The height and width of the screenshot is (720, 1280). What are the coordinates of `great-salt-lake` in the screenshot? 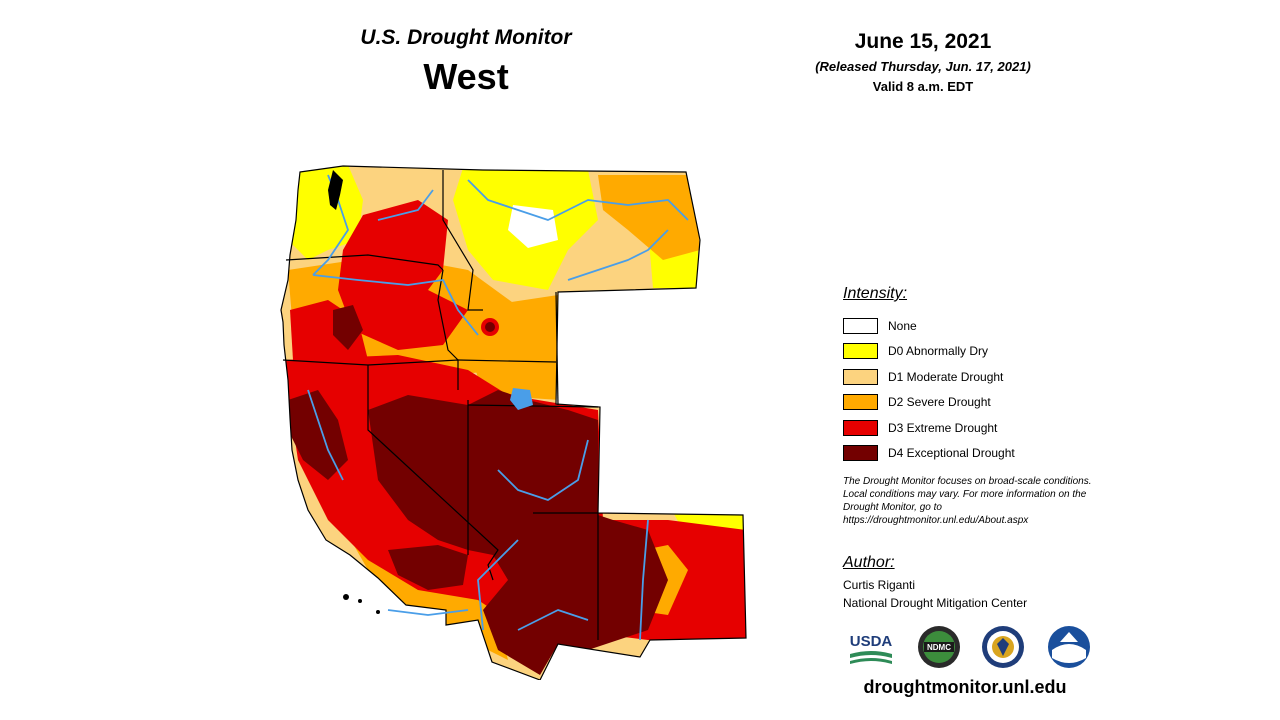 It's located at (521, 399).